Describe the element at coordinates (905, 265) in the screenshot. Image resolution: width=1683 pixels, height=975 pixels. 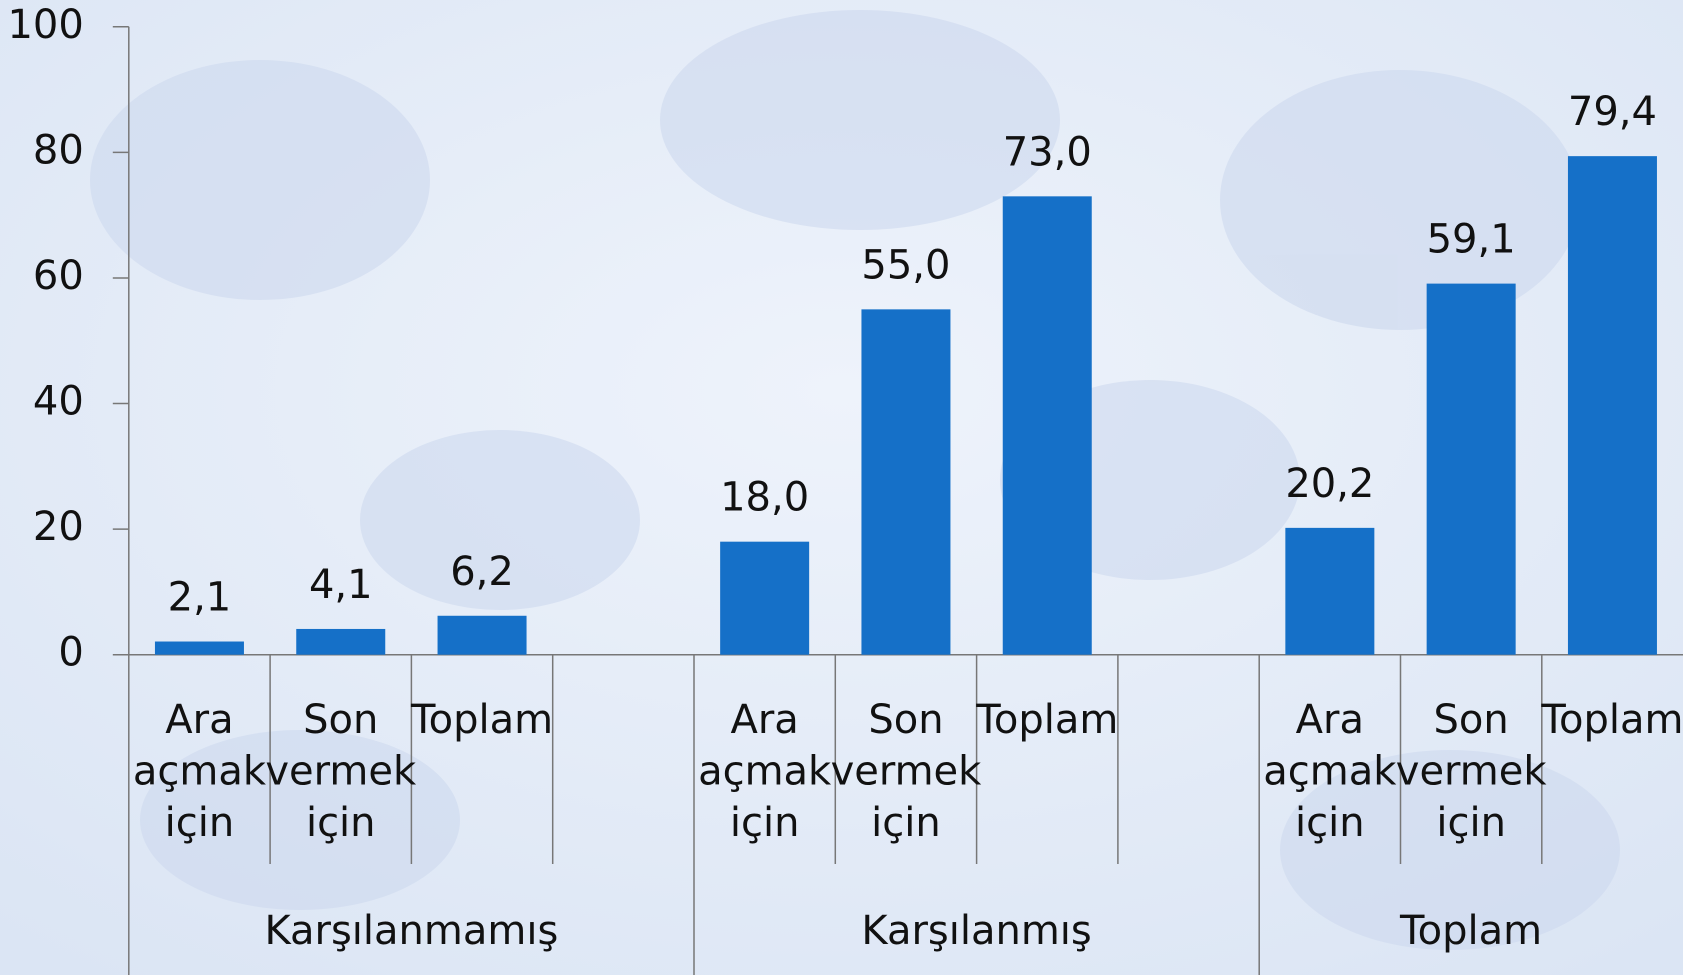
I see `value-label: 55,0` at that location.